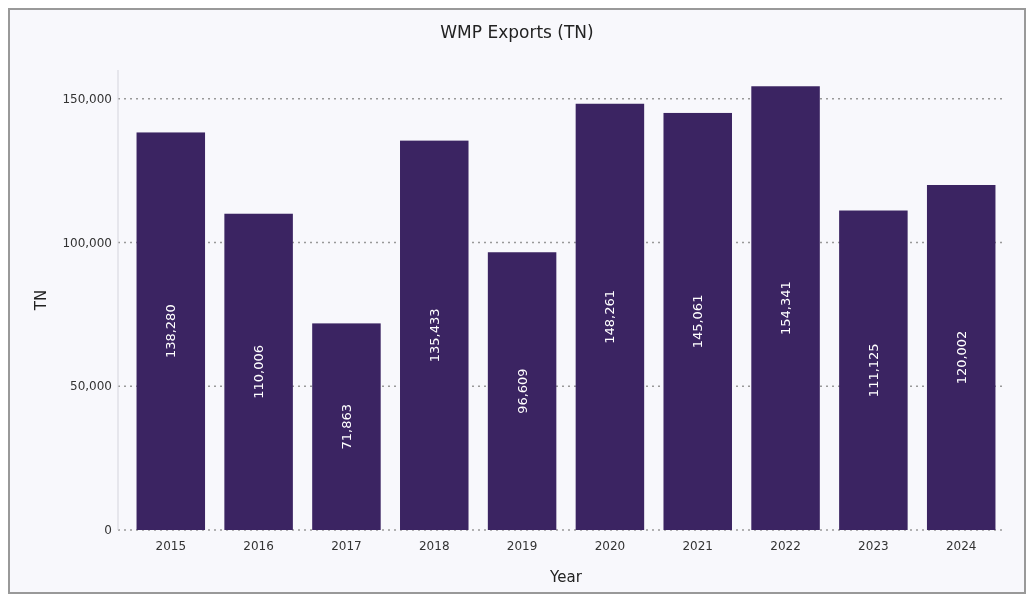 The width and height of the screenshot is (1034, 602). I want to click on data-label: 145,061, so click(698, 321).